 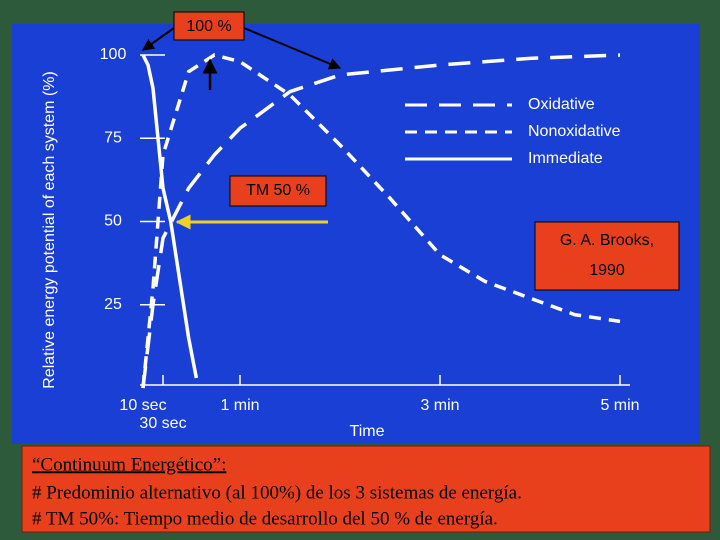 I want to click on annotation: 1990, so click(x=607, y=270).